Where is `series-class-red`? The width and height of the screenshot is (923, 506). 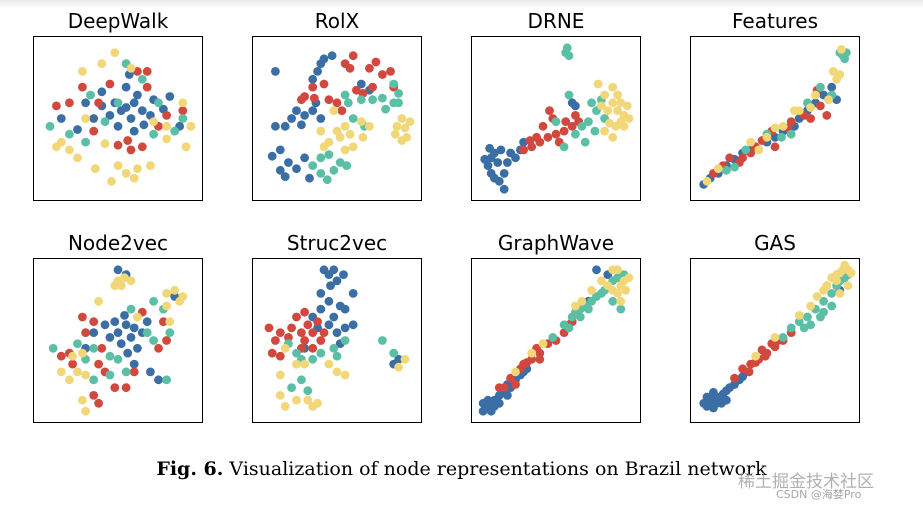 series-class-red is located at coordinates (551, 130).